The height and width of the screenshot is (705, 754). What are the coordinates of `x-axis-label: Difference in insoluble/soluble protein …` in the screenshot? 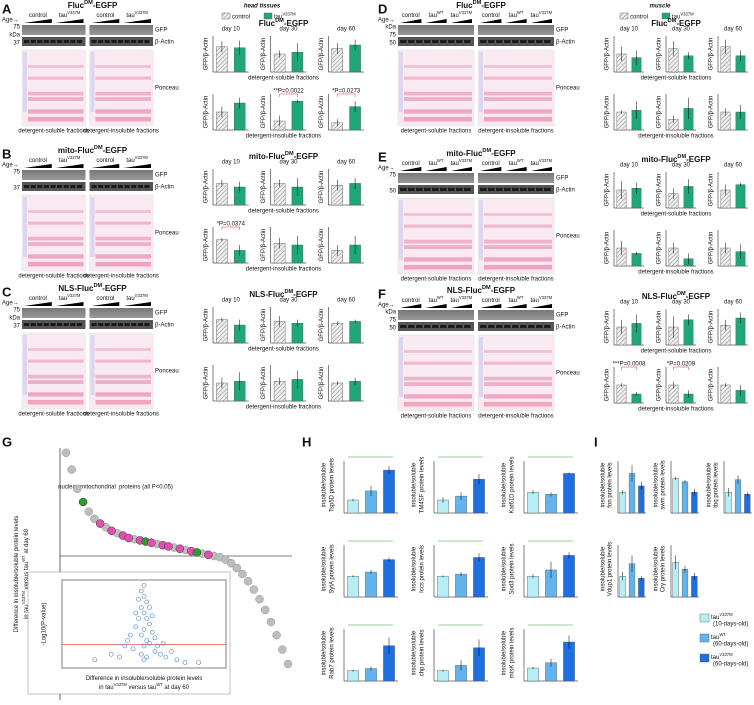 It's located at (144, 679).